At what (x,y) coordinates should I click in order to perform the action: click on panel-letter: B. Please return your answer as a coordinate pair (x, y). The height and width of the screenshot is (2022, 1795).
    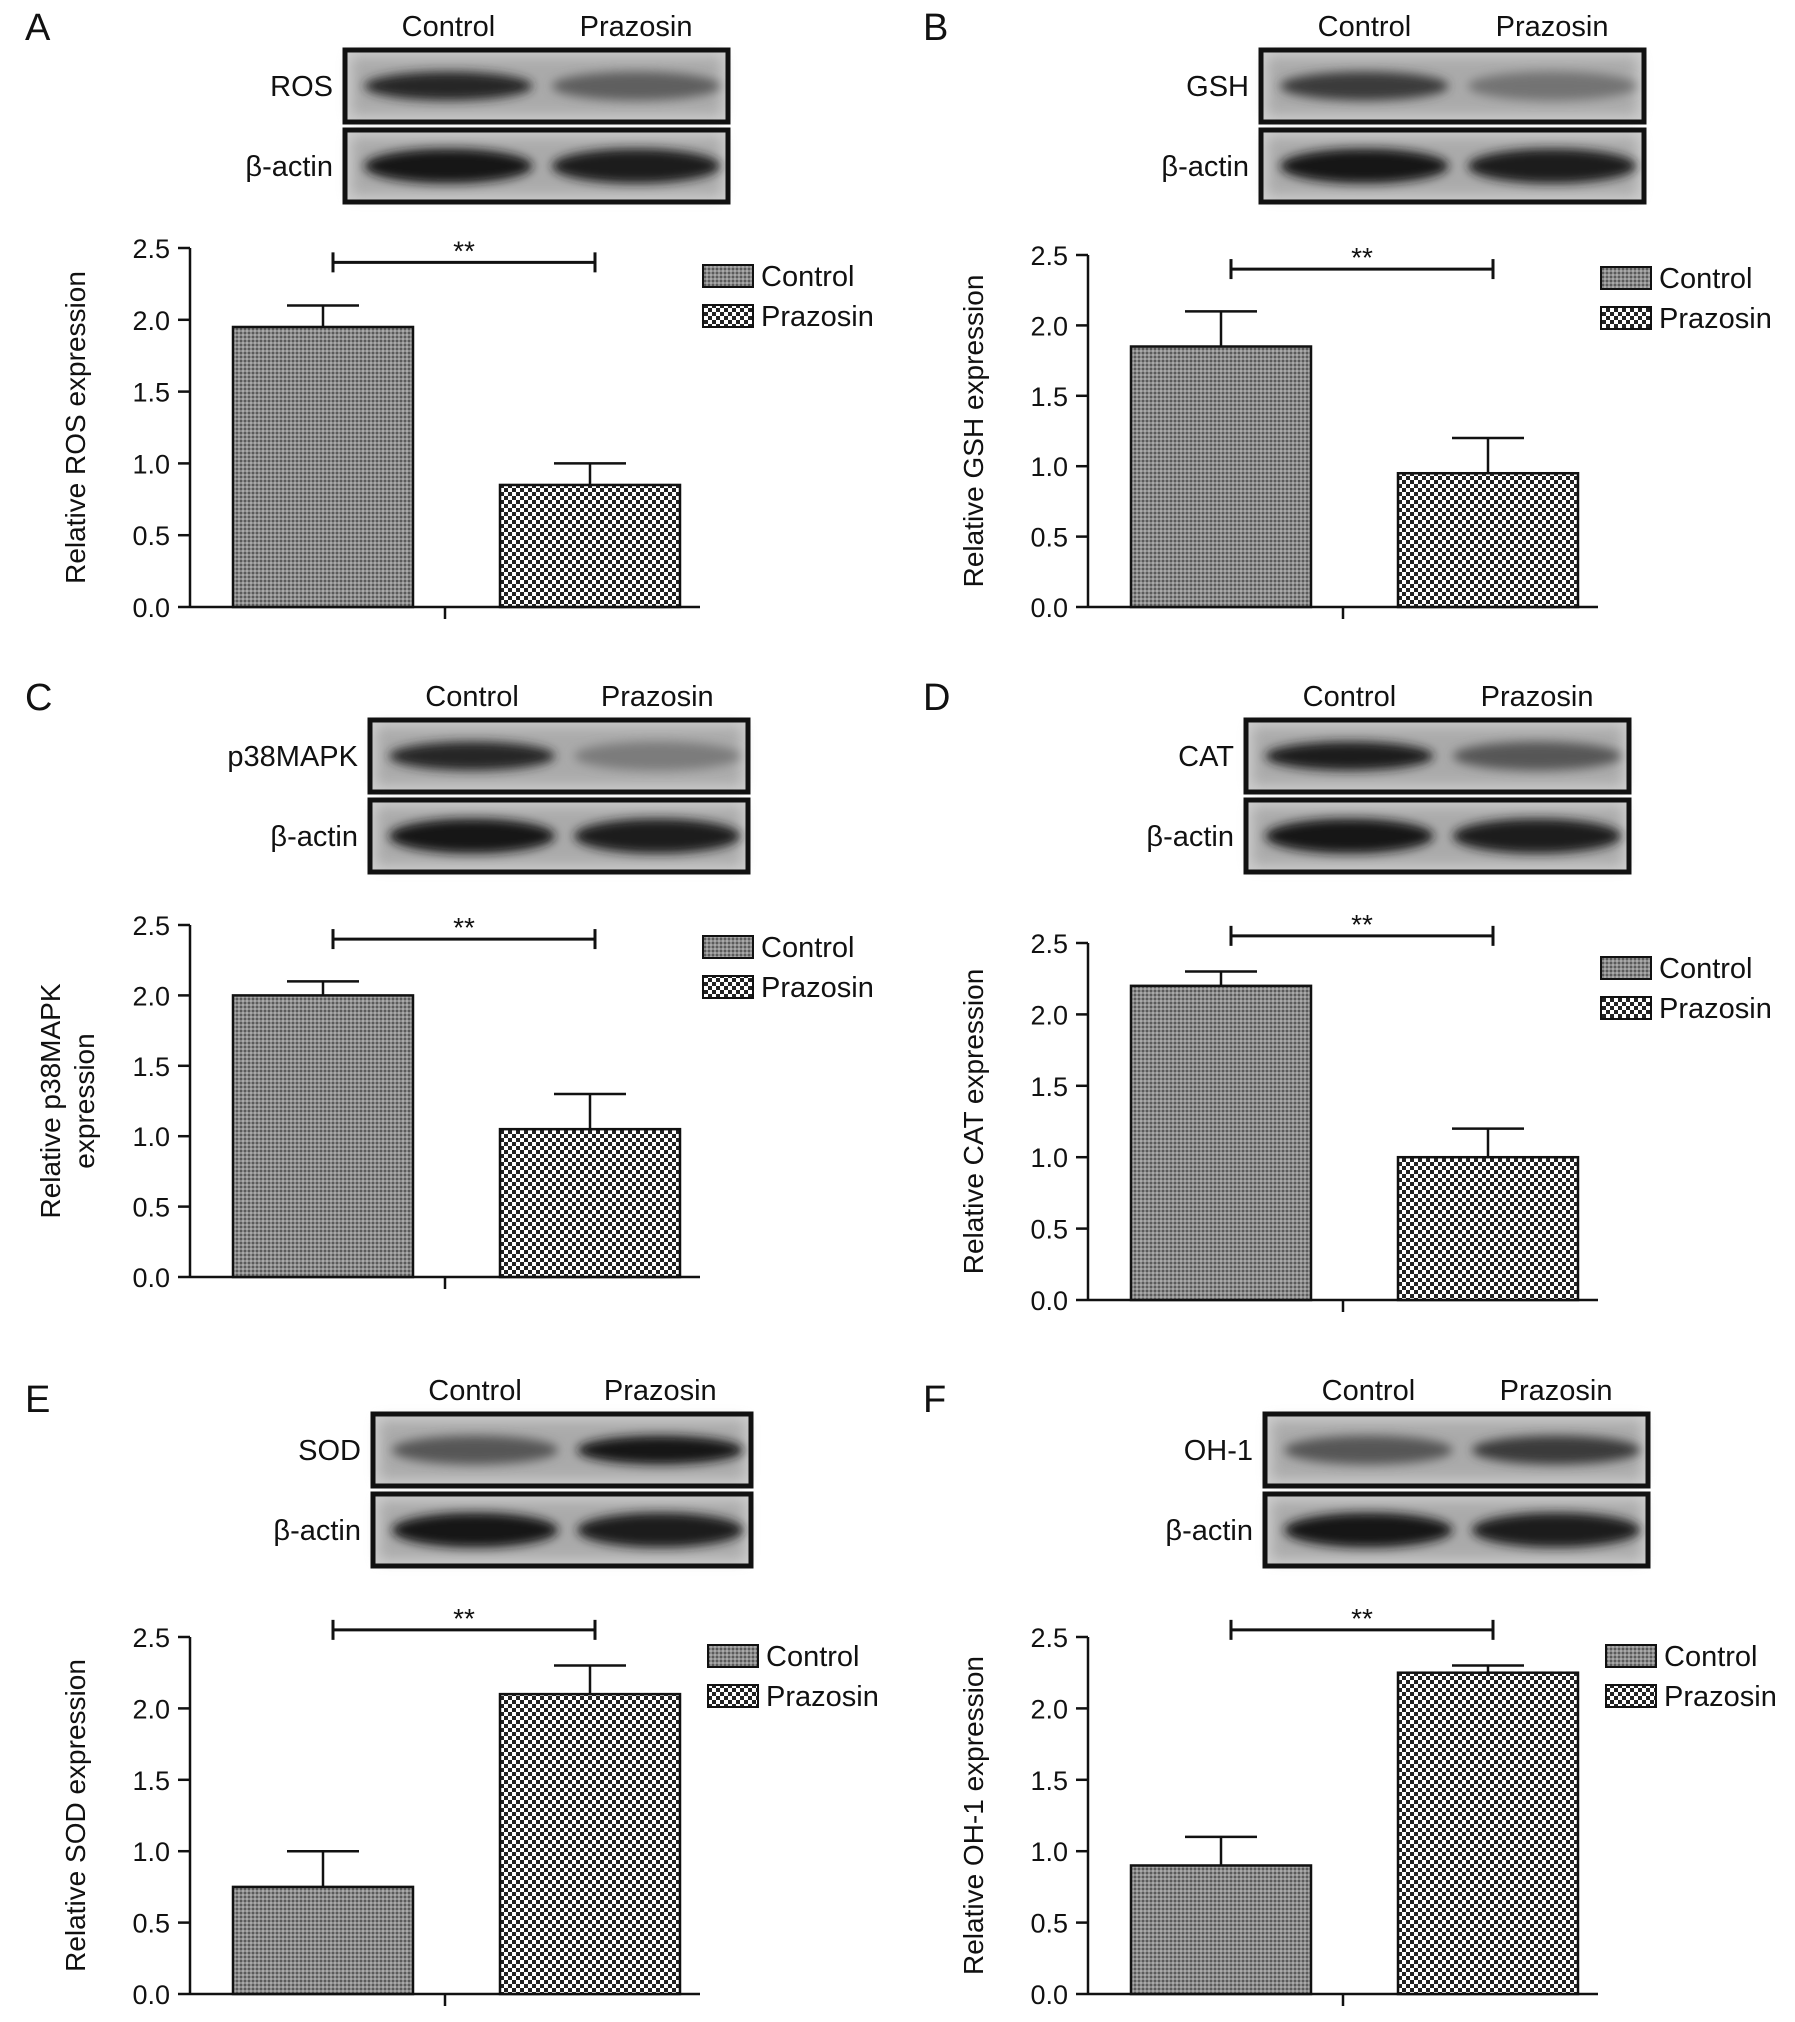
    Looking at the image, I should click on (935, 28).